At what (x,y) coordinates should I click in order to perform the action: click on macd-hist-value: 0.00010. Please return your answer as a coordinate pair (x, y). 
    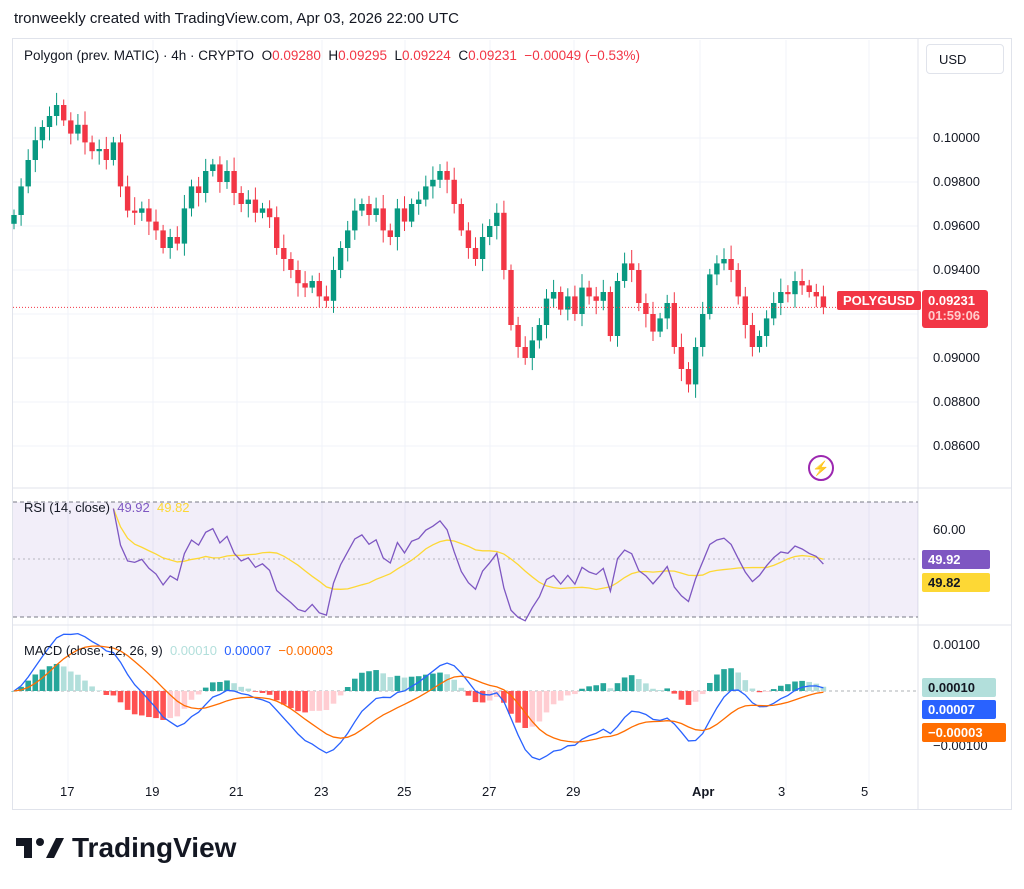
    Looking at the image, I should click on (193, 650).